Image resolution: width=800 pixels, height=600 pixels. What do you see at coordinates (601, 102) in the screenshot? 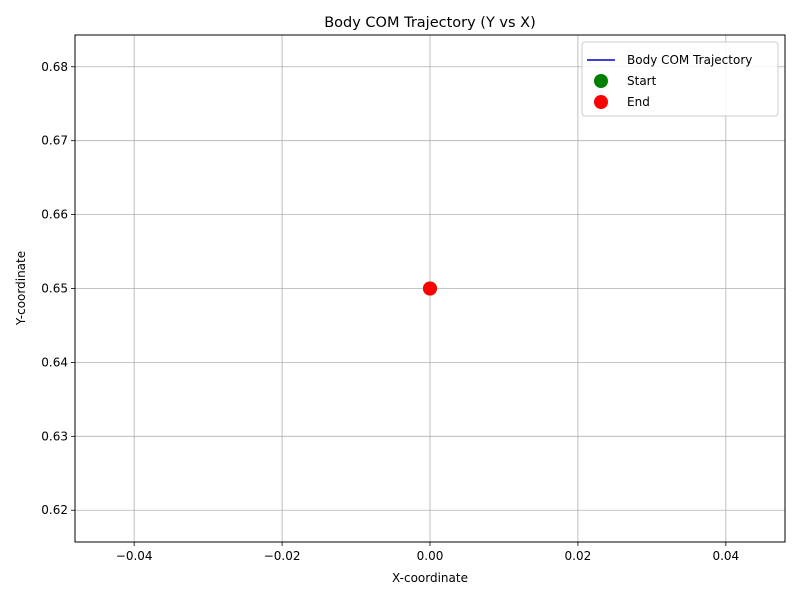
I see `legend-swatch-end` at bounding box center [601, 102].